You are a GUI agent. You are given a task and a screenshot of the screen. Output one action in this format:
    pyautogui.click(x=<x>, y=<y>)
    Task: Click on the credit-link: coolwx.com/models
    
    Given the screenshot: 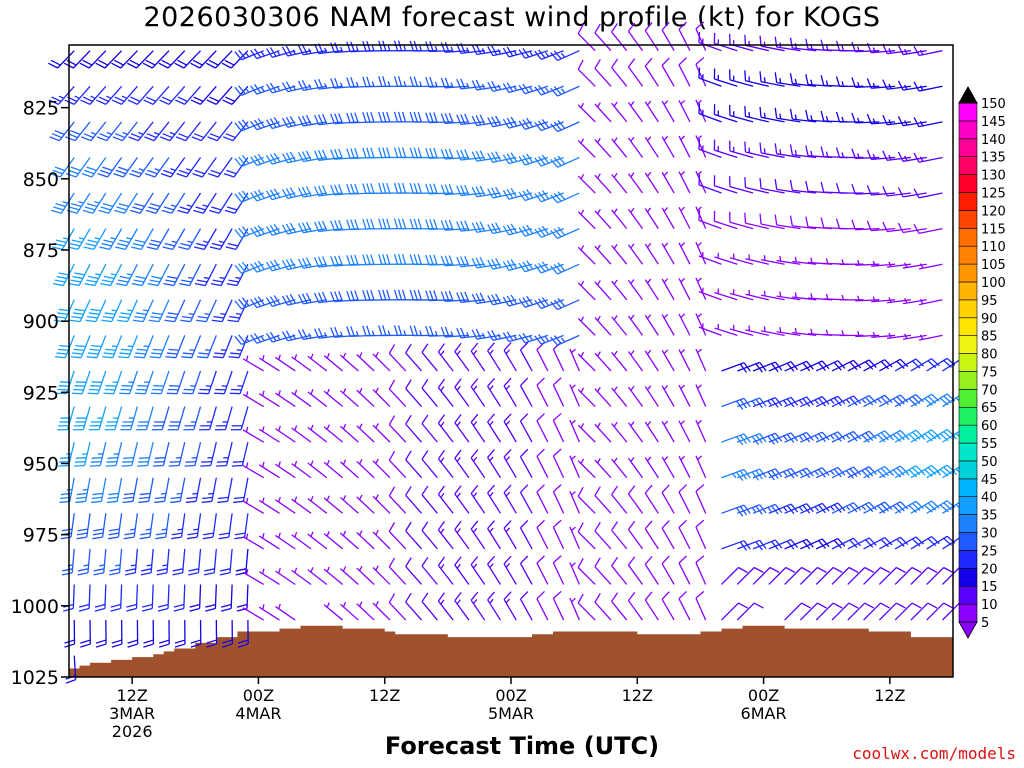 What is the action you would take?
    pyautogui.click(x=934, y=753)
    